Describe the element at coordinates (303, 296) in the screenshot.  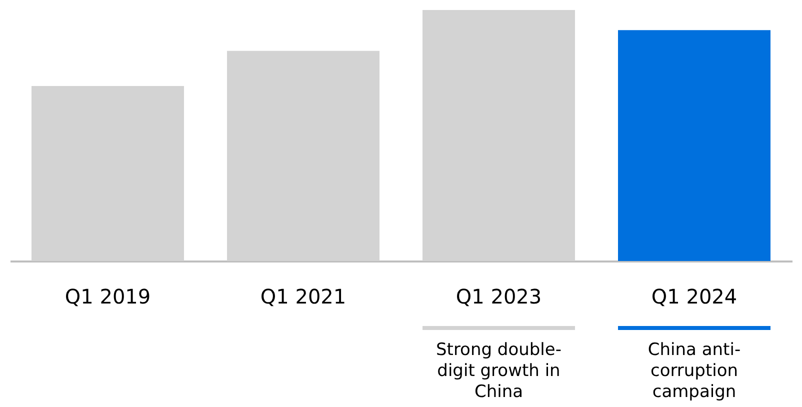
I see `x-tick-label: Q1 2021` at that location.